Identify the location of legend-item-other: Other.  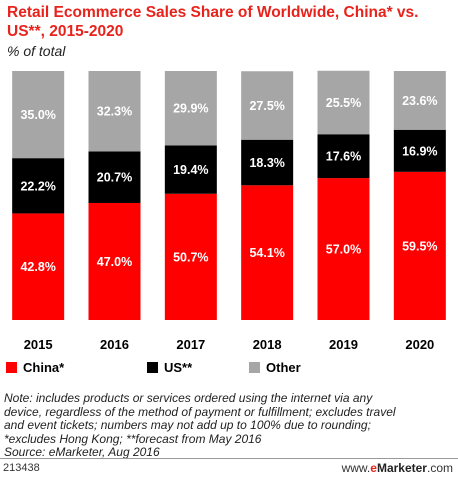
(275, 367).